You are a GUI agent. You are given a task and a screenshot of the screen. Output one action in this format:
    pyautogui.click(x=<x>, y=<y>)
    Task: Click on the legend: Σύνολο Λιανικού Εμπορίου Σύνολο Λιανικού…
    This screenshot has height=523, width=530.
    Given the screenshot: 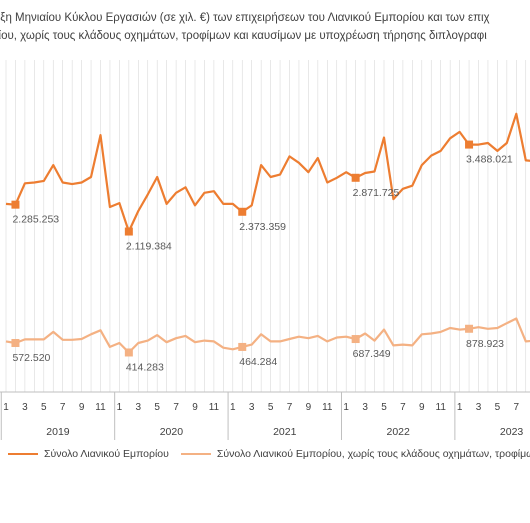 What is the action you would take?
    pyautogui.click(x=265, y=454)
    